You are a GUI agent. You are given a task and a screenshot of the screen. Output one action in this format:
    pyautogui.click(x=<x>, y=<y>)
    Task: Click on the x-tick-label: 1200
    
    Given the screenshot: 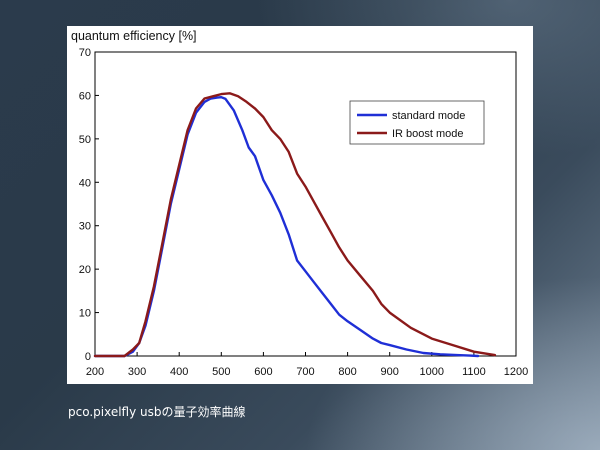 What is the action you would take?
    pyautogui.click(x=516, y=372)
    